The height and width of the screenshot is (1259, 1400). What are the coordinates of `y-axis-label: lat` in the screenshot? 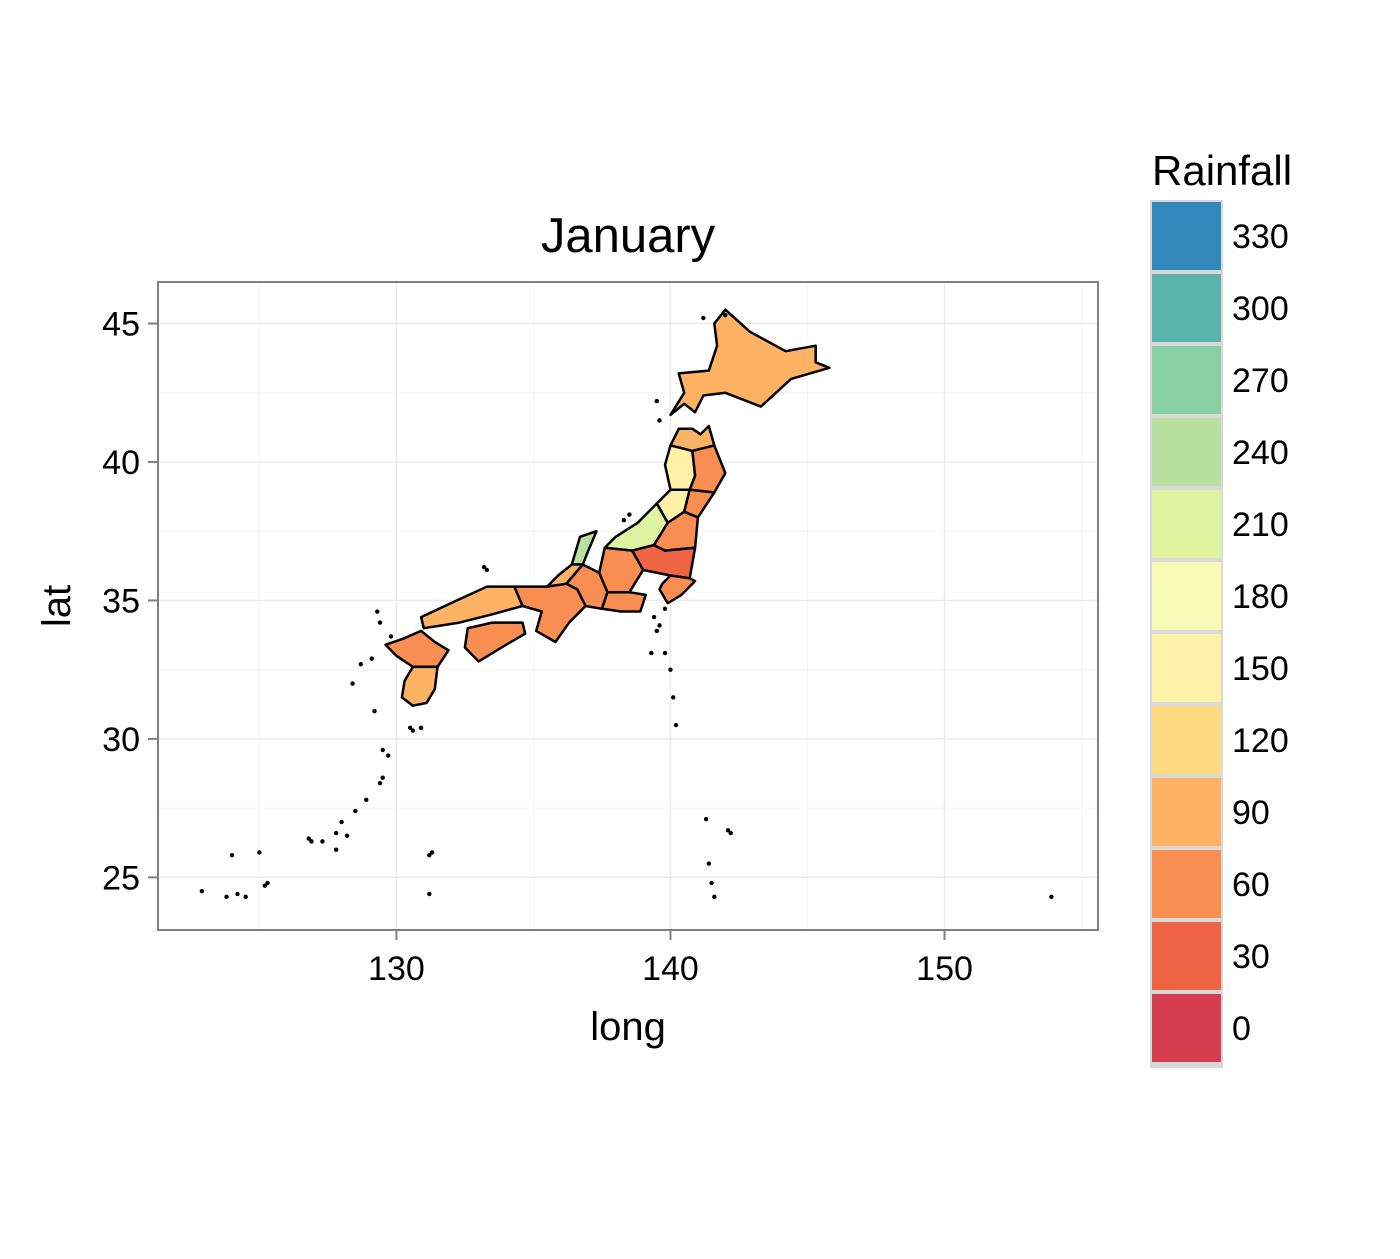 It's located at (57, 606).